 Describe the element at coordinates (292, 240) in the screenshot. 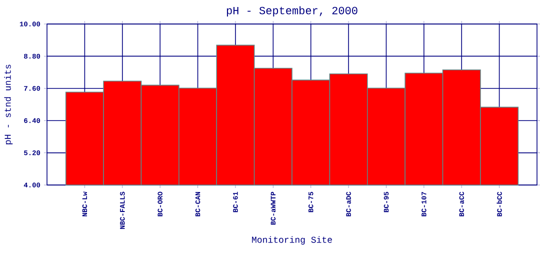

I see `x-axis-title: Monitoring Site` at that location.